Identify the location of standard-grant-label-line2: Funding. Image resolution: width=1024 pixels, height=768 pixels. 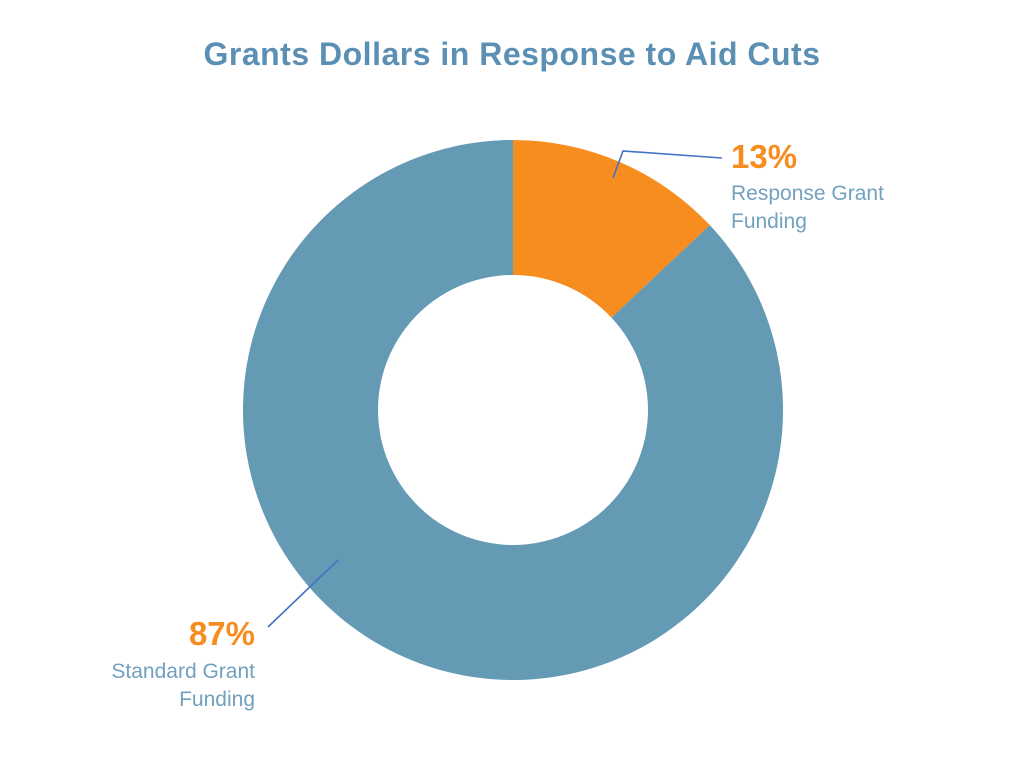
(217, 699).